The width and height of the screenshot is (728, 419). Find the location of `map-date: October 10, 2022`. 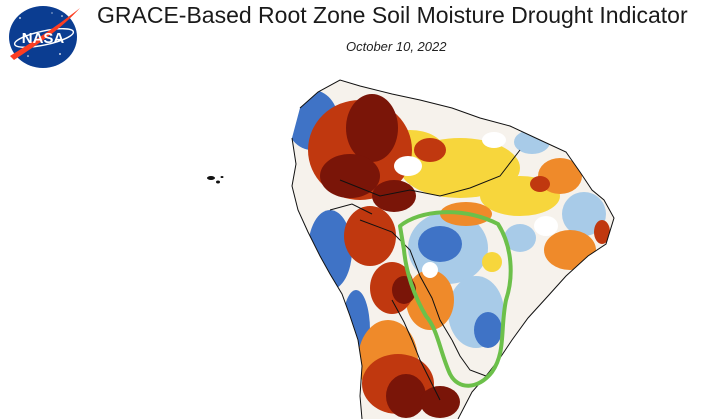

map-date: October 10, 2022 is located at coordinates (396, 46).